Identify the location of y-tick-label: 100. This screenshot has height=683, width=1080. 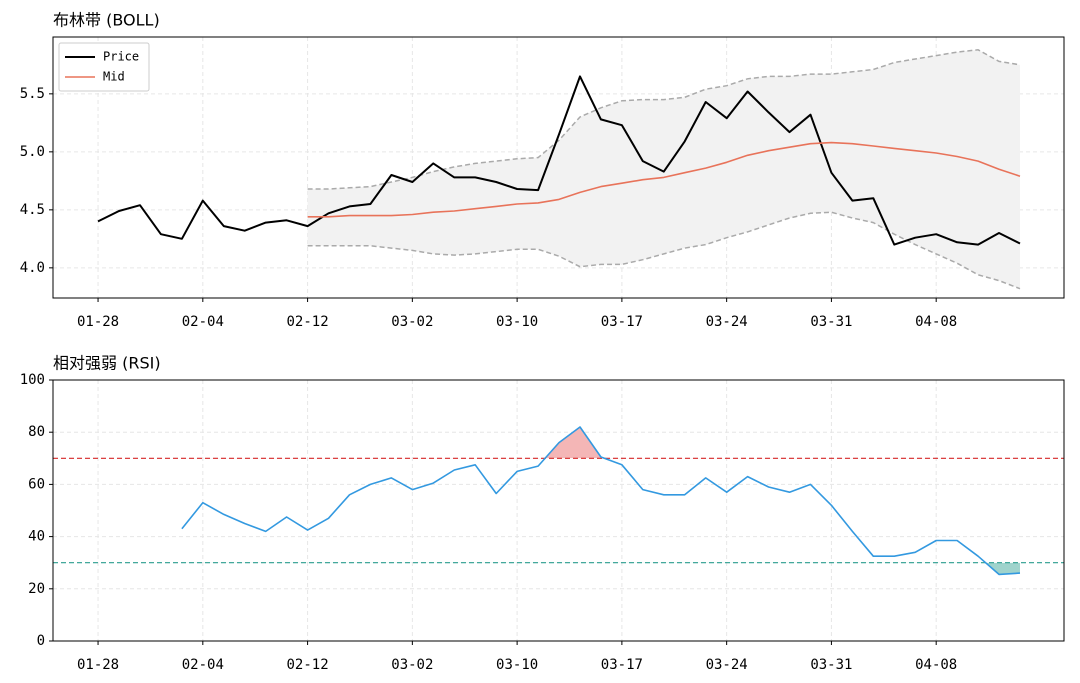
(32, 380).